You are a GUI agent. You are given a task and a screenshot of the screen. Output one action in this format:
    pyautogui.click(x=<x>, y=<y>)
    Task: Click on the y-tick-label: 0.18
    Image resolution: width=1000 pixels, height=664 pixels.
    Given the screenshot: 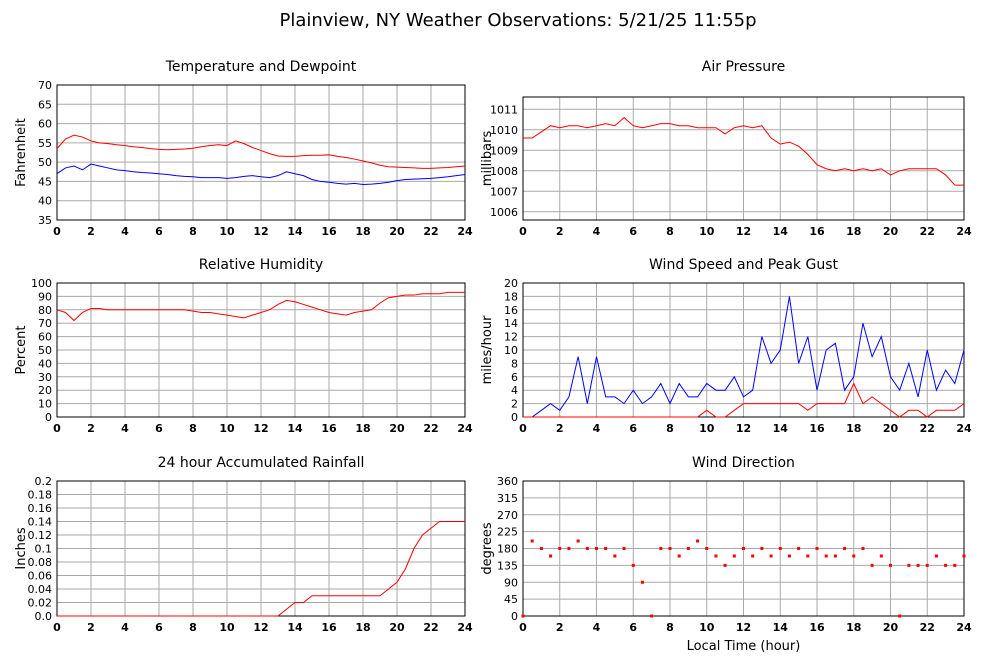 What is the action you would take?
    pyautogui.click(x=40, y=495)
    